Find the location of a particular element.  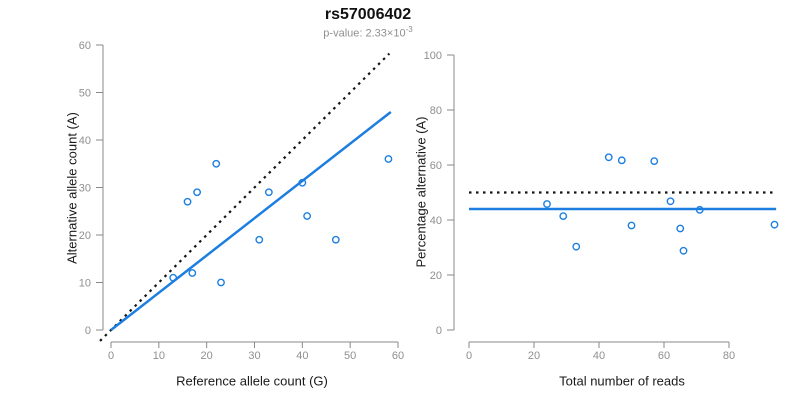

x-axis-tick-label: 50 is located at coordinates (350, 356).